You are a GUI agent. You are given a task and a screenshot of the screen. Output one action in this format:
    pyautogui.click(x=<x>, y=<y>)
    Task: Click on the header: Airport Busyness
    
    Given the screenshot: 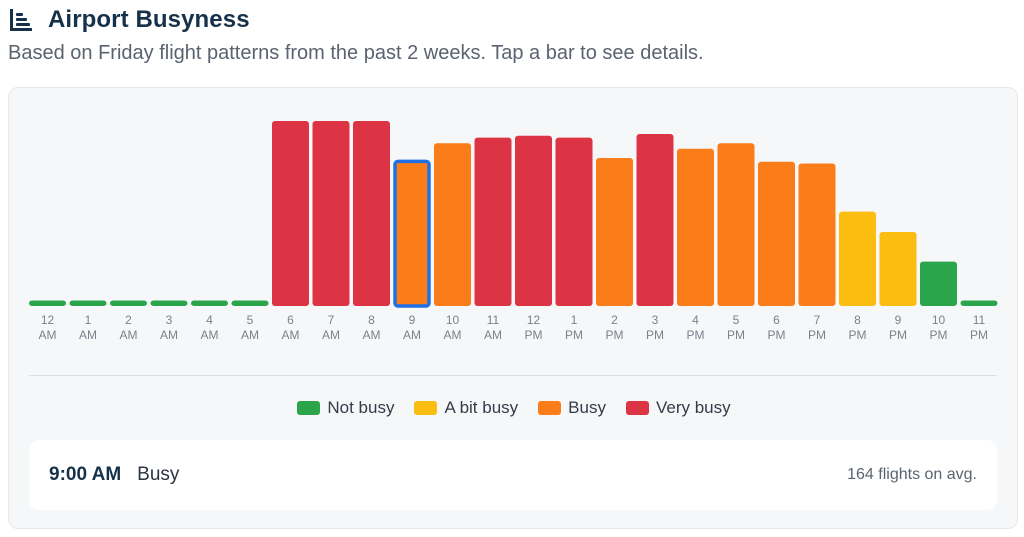 What is the action you would take?
    pyautogui.click(x=129, y=20)
    